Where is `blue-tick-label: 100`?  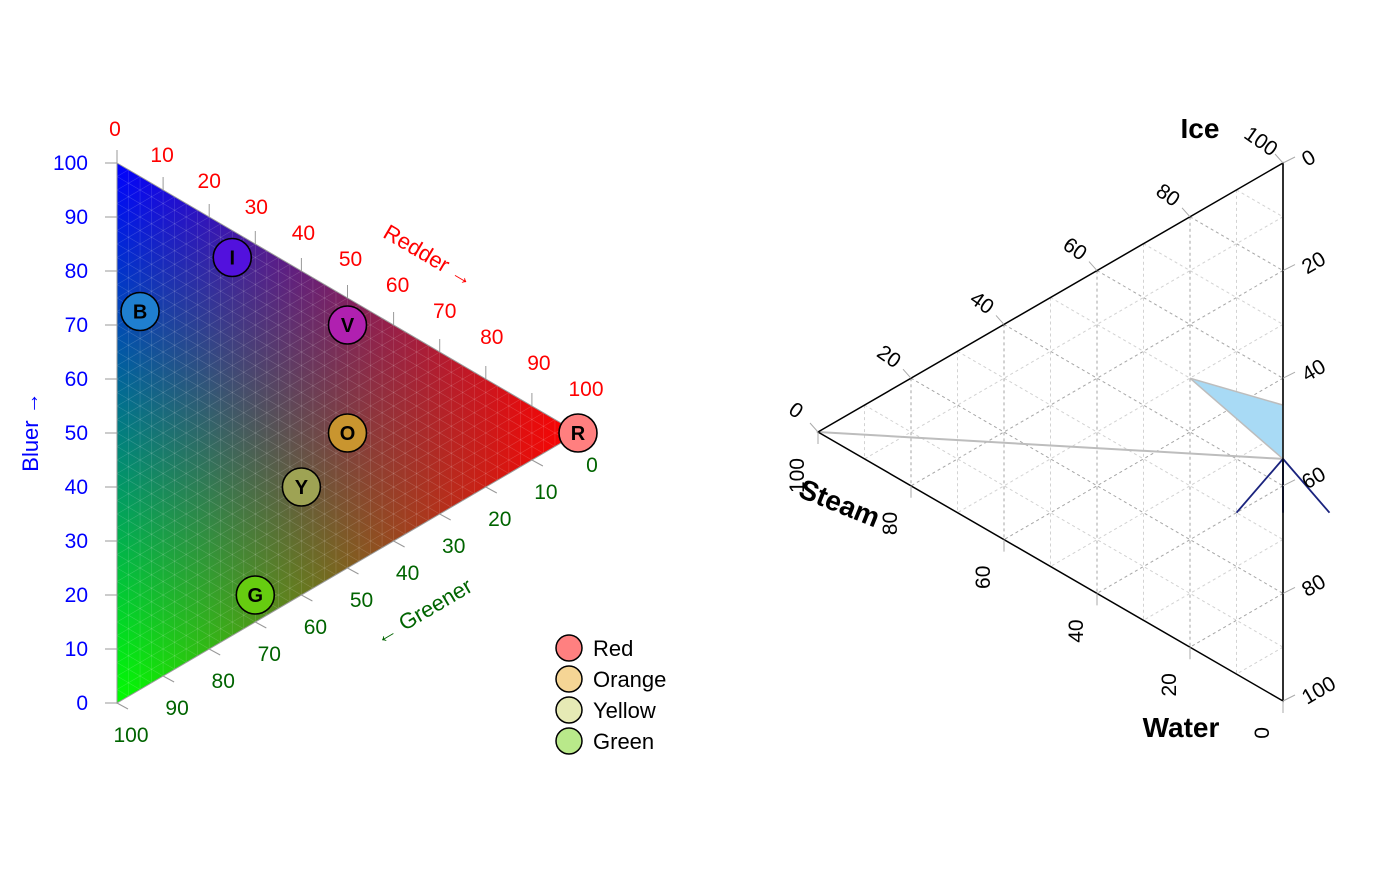 blue-tick-label: 100 is located at coordinates (70, 163).